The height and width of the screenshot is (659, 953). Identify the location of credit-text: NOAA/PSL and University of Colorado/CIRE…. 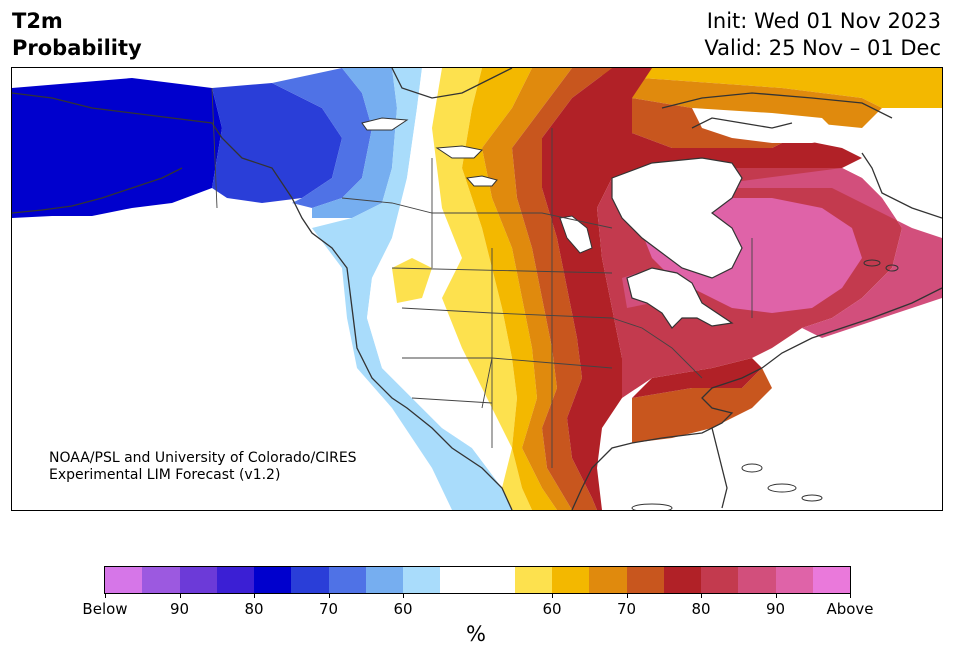
(203, 467).